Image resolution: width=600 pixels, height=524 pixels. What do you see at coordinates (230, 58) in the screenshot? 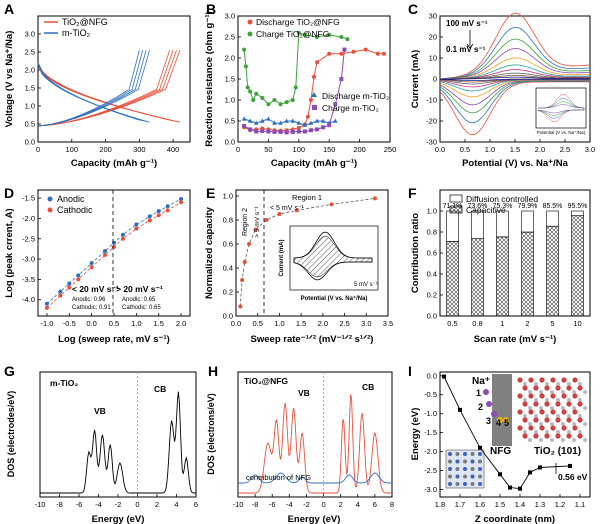
I see `y-tick-label: 2.0` at bounding box center [230, 58].